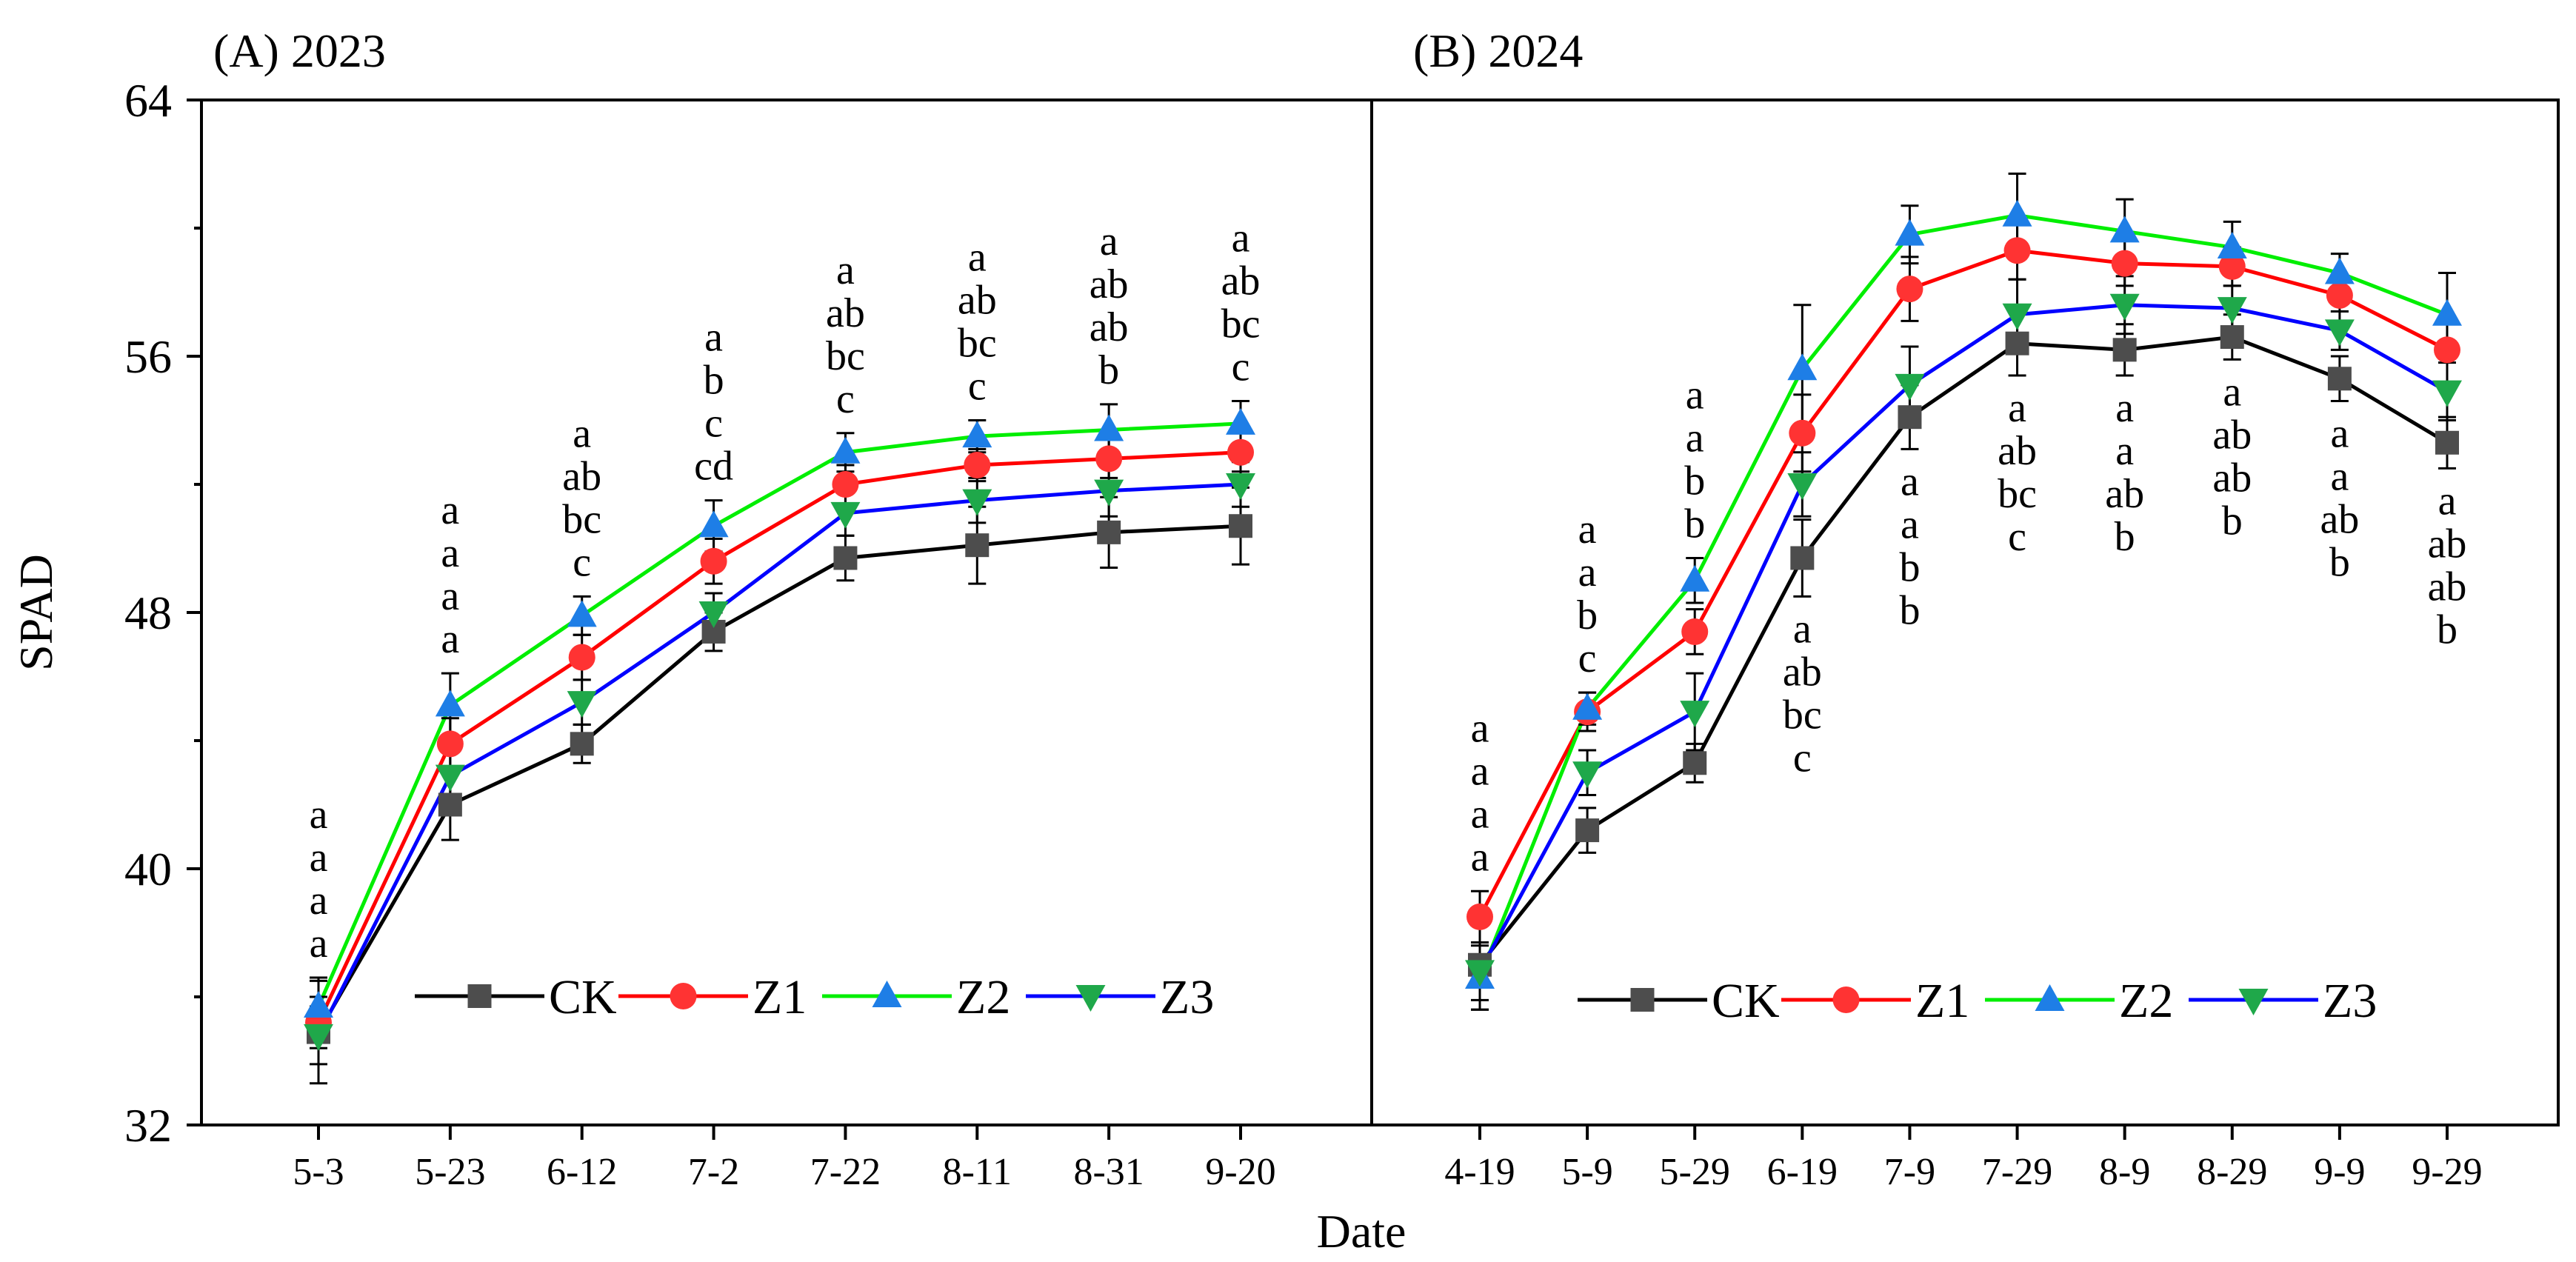 The image size is (2576, 1262). I want to click on x-tick-label: 4-19, so click(1479, 1172).